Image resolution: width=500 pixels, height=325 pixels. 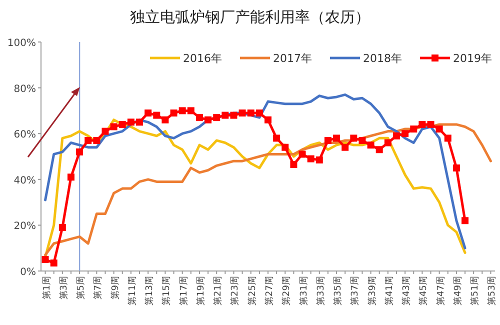 What do you see at coordinates (202, 58) in the screenshot?
I see `legend-label: 2016年` at bounding box center [202, 58].